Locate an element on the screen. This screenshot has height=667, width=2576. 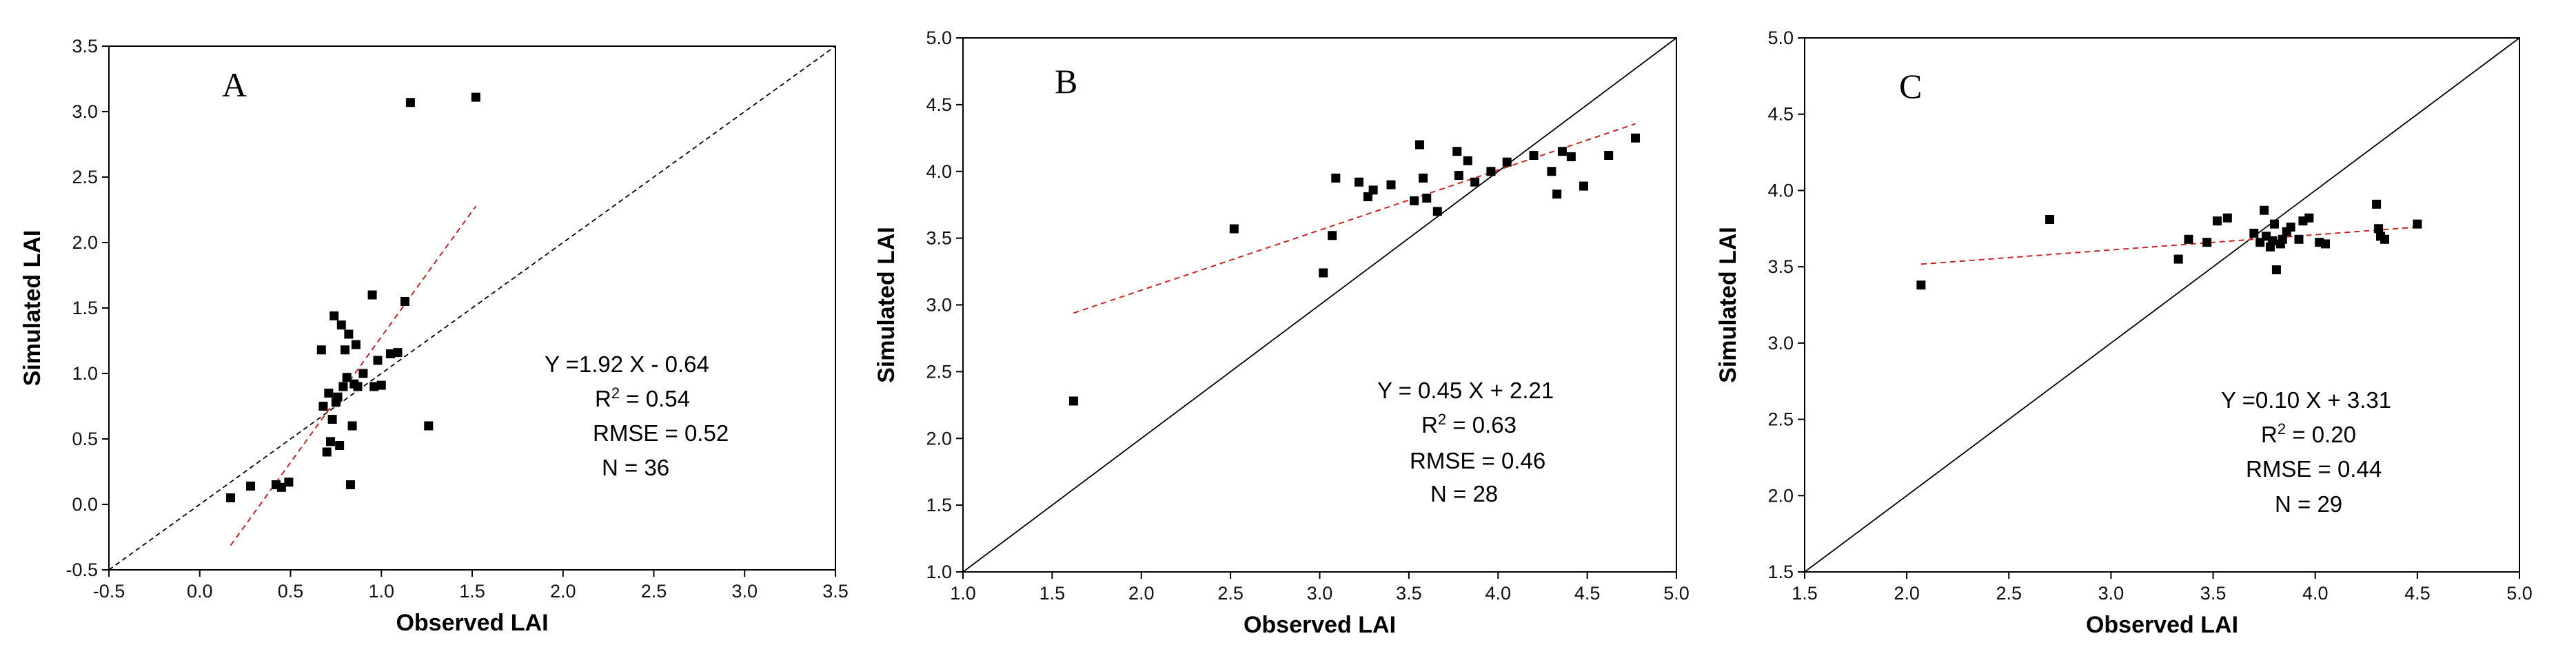
r-squared: R2 = 0.54 is located at coordinates (642, 398).